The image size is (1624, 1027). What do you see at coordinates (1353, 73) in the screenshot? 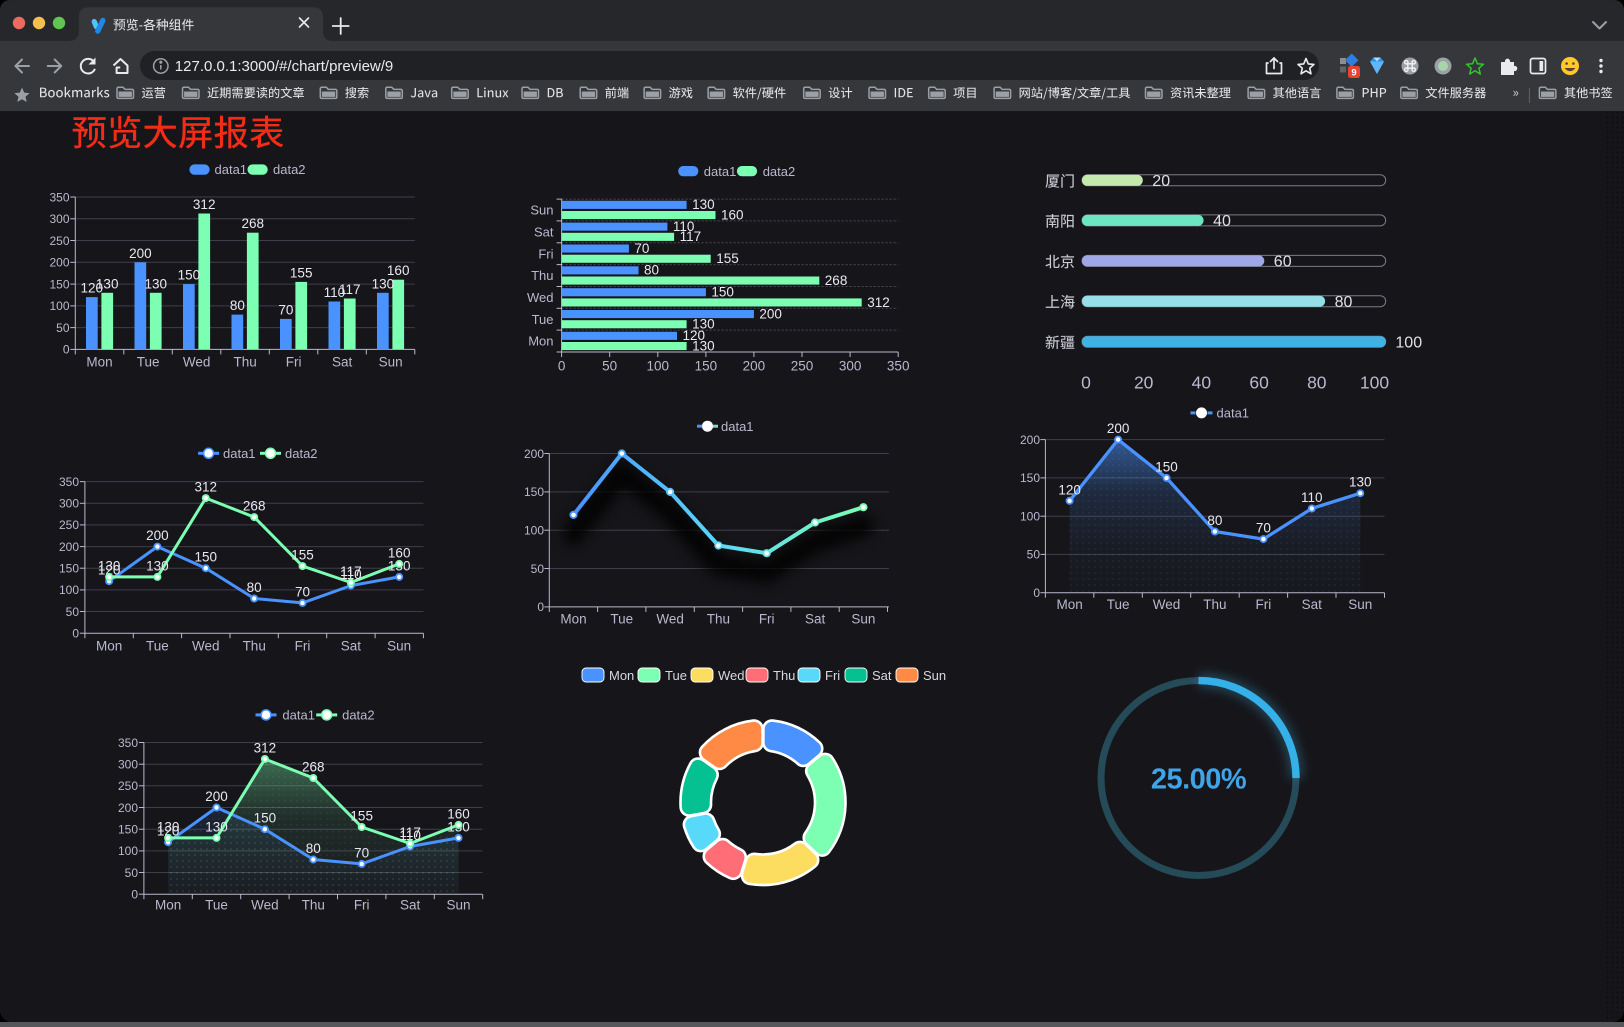
I see `svg-text: 9` at bounding box center [1353, 73].